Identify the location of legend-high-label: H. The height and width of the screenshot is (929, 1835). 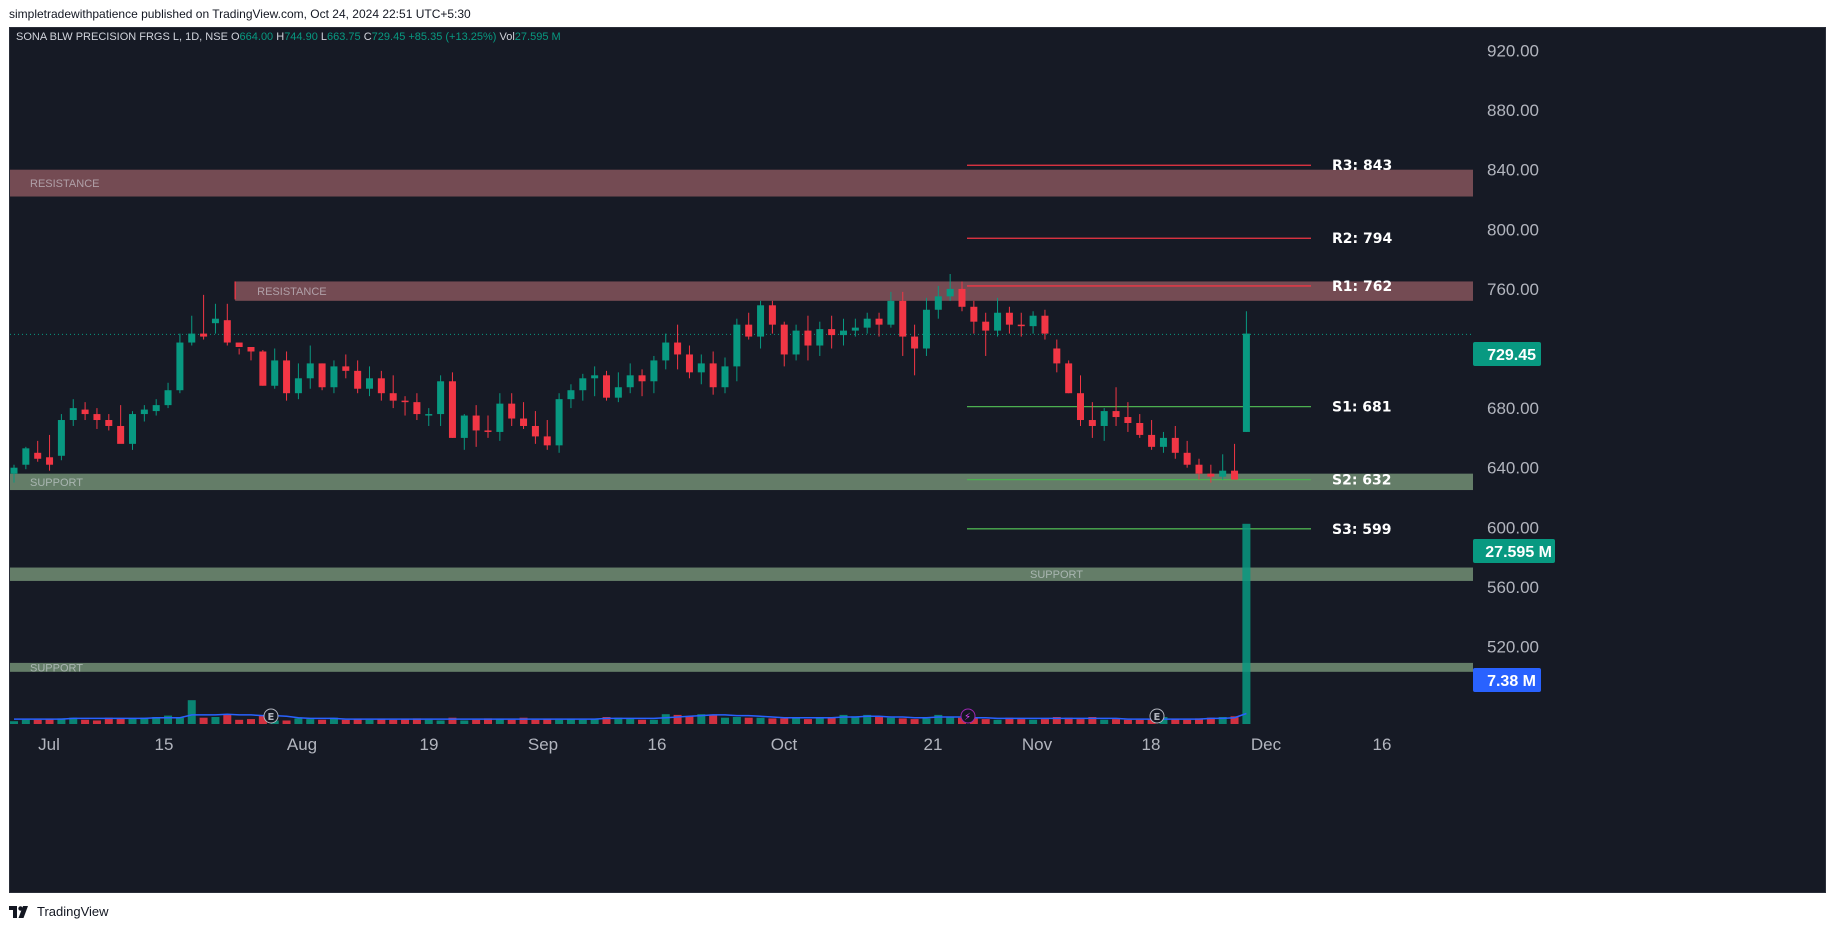
(280, 37).